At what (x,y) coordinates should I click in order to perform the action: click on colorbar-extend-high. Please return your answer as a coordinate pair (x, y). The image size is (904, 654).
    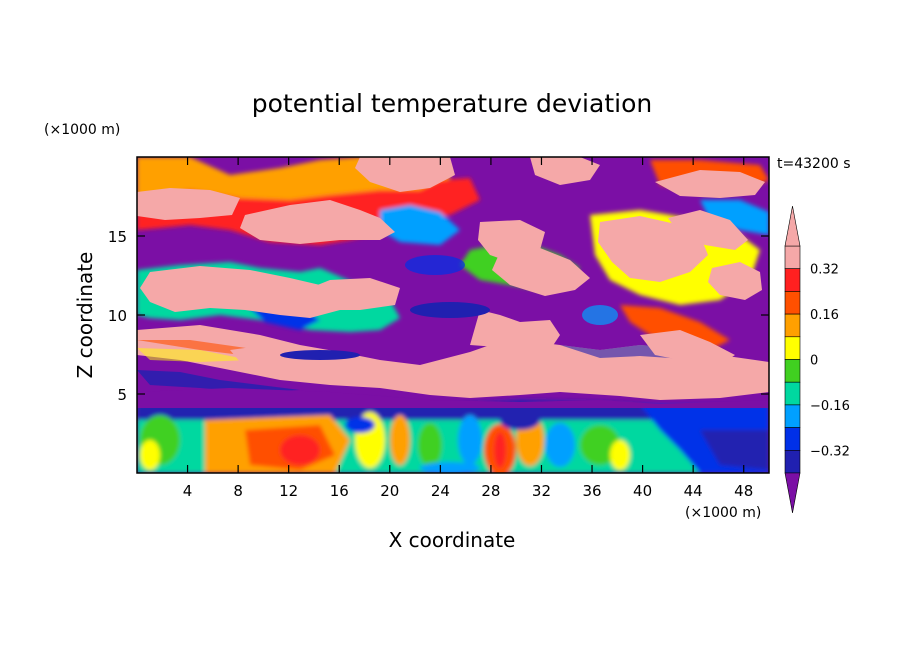
    Looking at the image, I should click on (792, 226).